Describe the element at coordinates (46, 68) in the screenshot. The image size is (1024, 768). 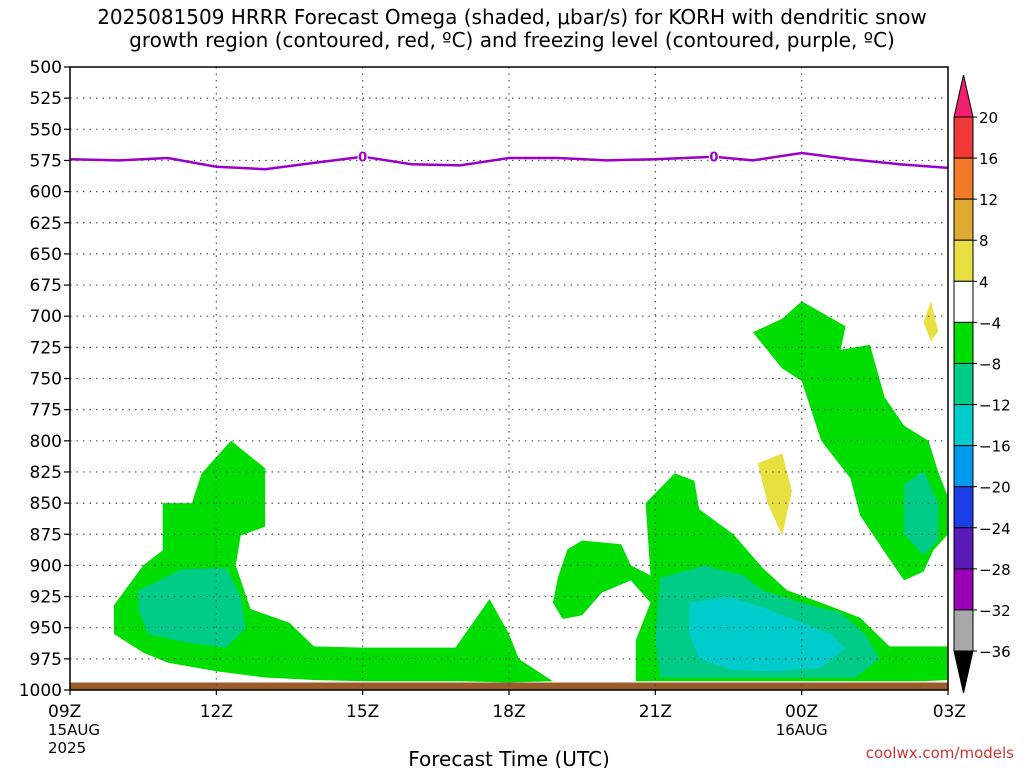
I see `y-tick-label-500: 500` at that location.